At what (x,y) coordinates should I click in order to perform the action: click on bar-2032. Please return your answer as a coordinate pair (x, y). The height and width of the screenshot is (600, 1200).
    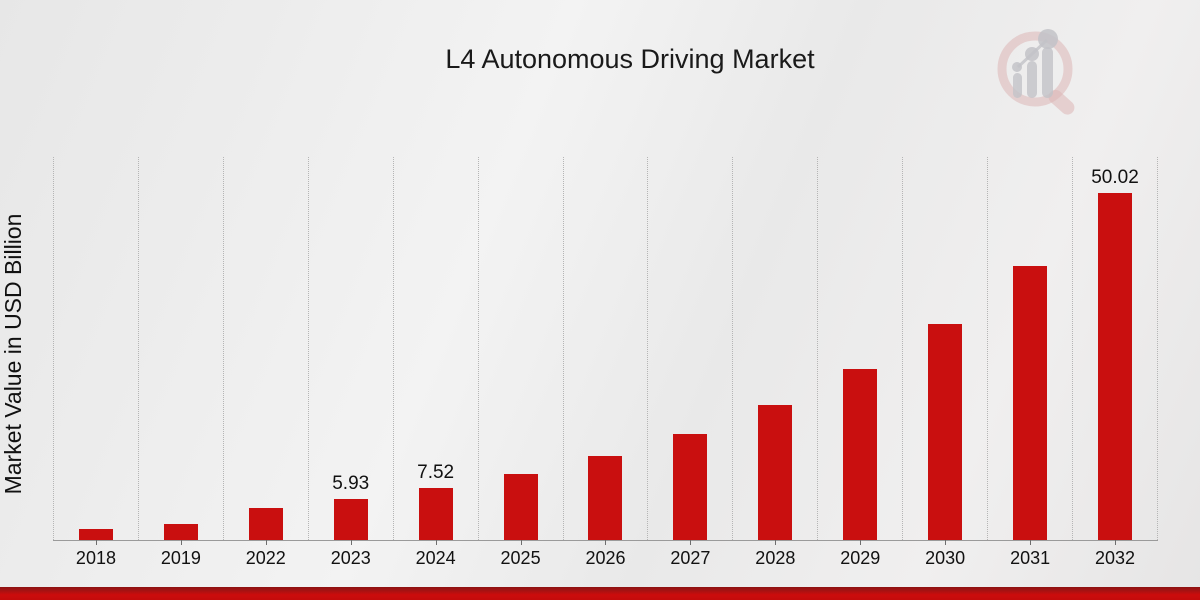
    Looking at the image, I should click on (1115, 366).